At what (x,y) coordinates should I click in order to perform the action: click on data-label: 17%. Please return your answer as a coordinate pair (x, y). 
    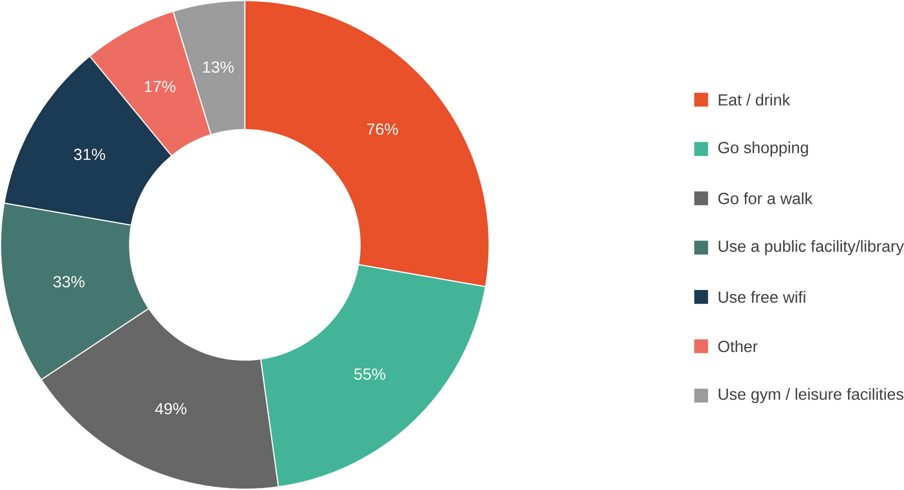
    Looking at the image, I should click on (160, 86).